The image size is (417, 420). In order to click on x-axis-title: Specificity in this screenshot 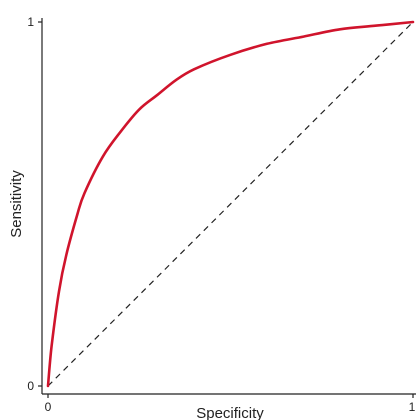, I will do `click(230, 412)`.